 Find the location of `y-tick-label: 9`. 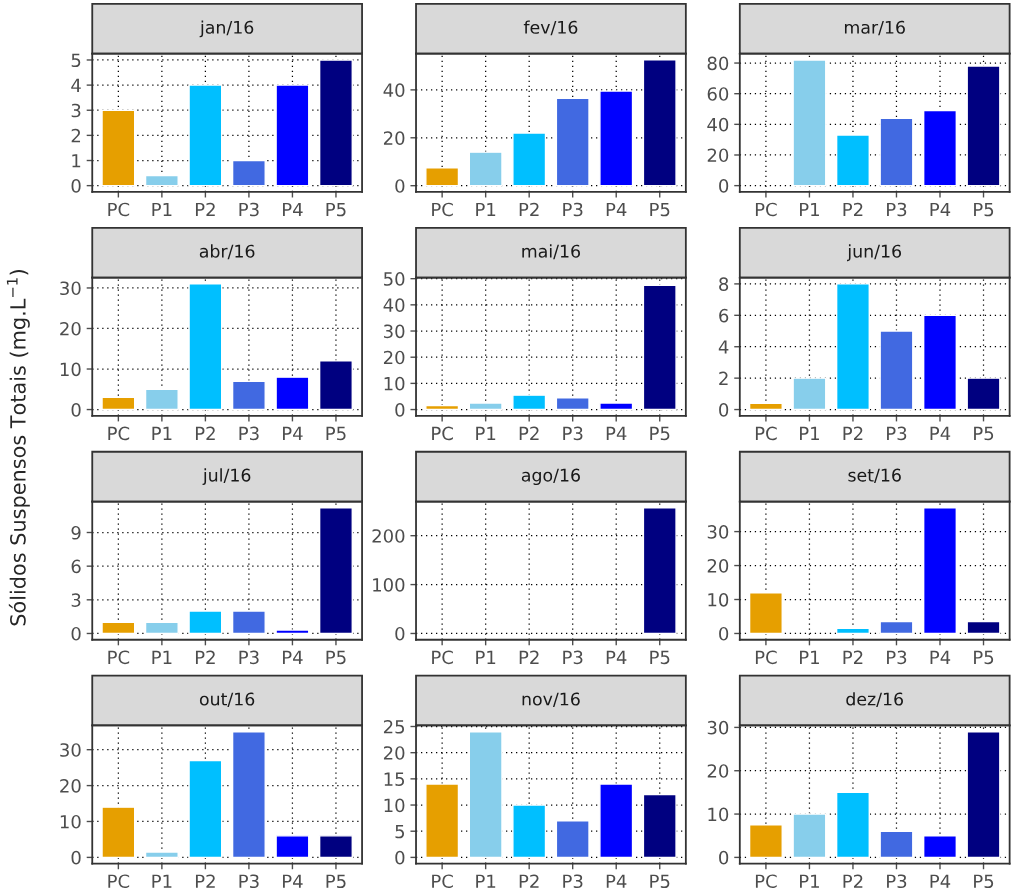

y-tick-label: 9 is located at coordinates (76, 532).